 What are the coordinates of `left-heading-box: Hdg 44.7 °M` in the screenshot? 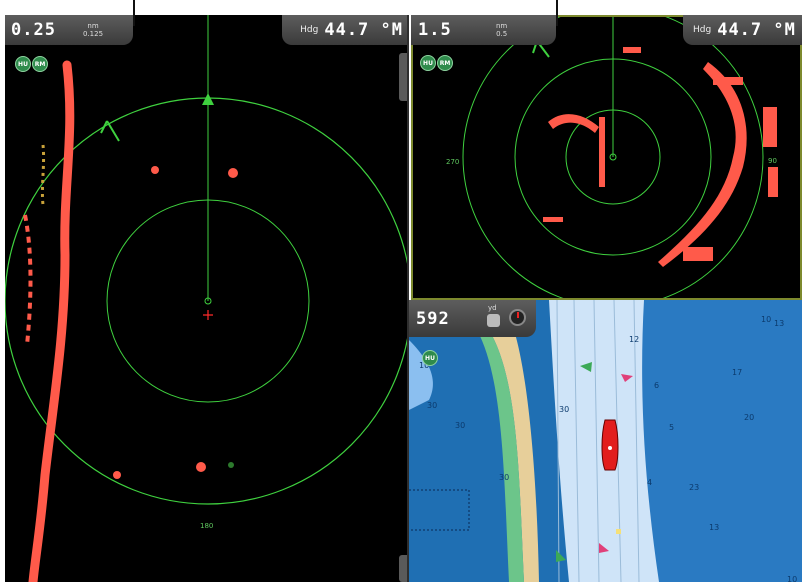 It's located at (344, 30).